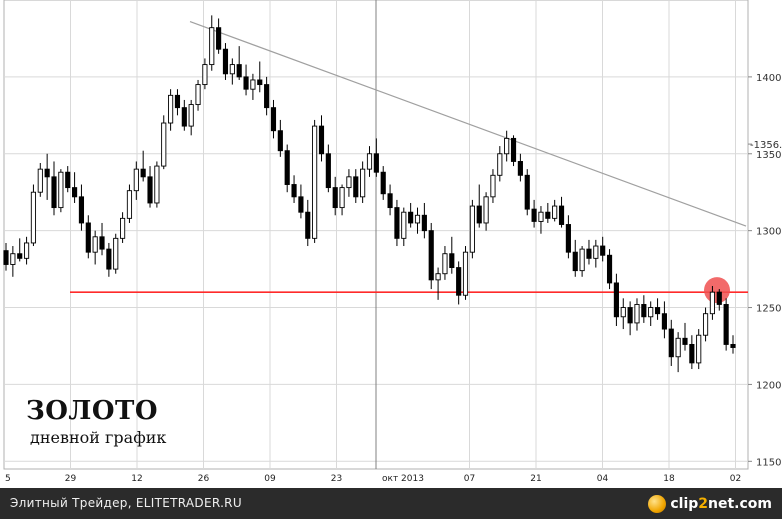 The image size is (782, 519). Describe the element at coordinates (710, 504) in the screenshot. I see `clip2net-brand: clip2net.com` at that location.